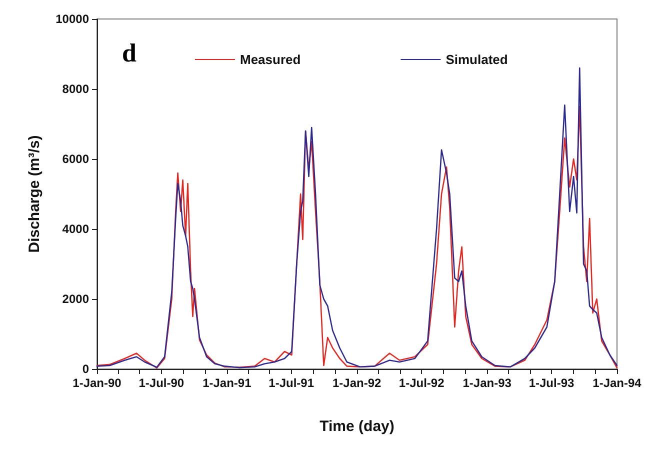  What do you see at coordinates (76, 159) in the screenshot?
I see `y-tick-label: 6000` at bounding box center [76, 159].